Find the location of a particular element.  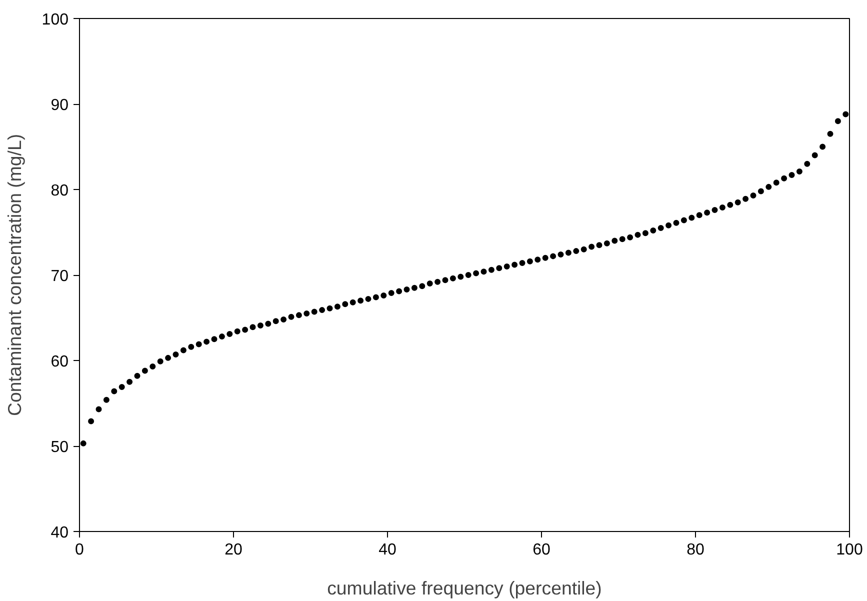

x-tick-label: 20 is located at coordinates (233, 550).